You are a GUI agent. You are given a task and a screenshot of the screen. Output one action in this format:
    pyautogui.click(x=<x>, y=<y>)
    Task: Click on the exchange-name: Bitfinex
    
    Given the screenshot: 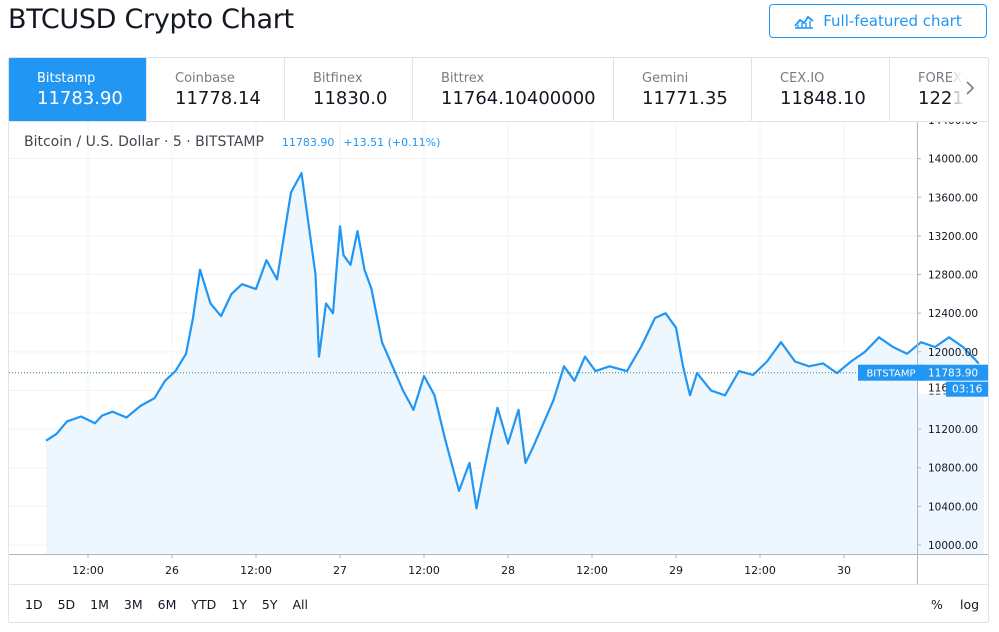 What is the action you would take?
    pyautogui.click(x=338, y=78)
    